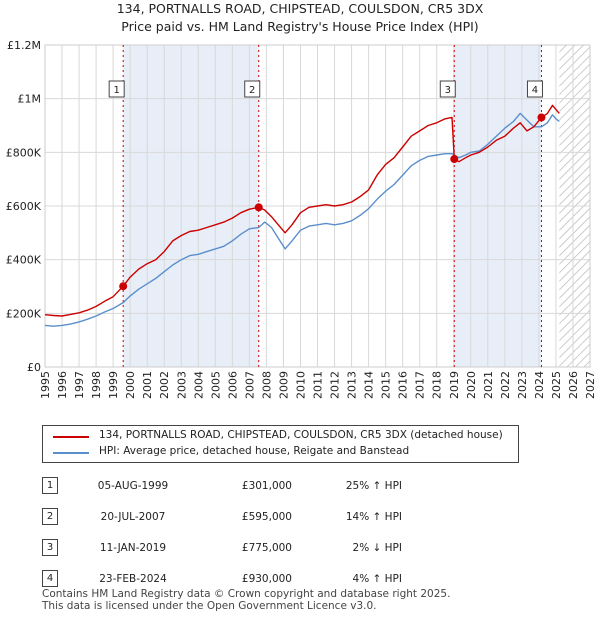 The image size is (600, 620). Describe the element at coordinates (133, 485) in the screenshot. I see `transaction-date: 05-AUG-1999` at that location.